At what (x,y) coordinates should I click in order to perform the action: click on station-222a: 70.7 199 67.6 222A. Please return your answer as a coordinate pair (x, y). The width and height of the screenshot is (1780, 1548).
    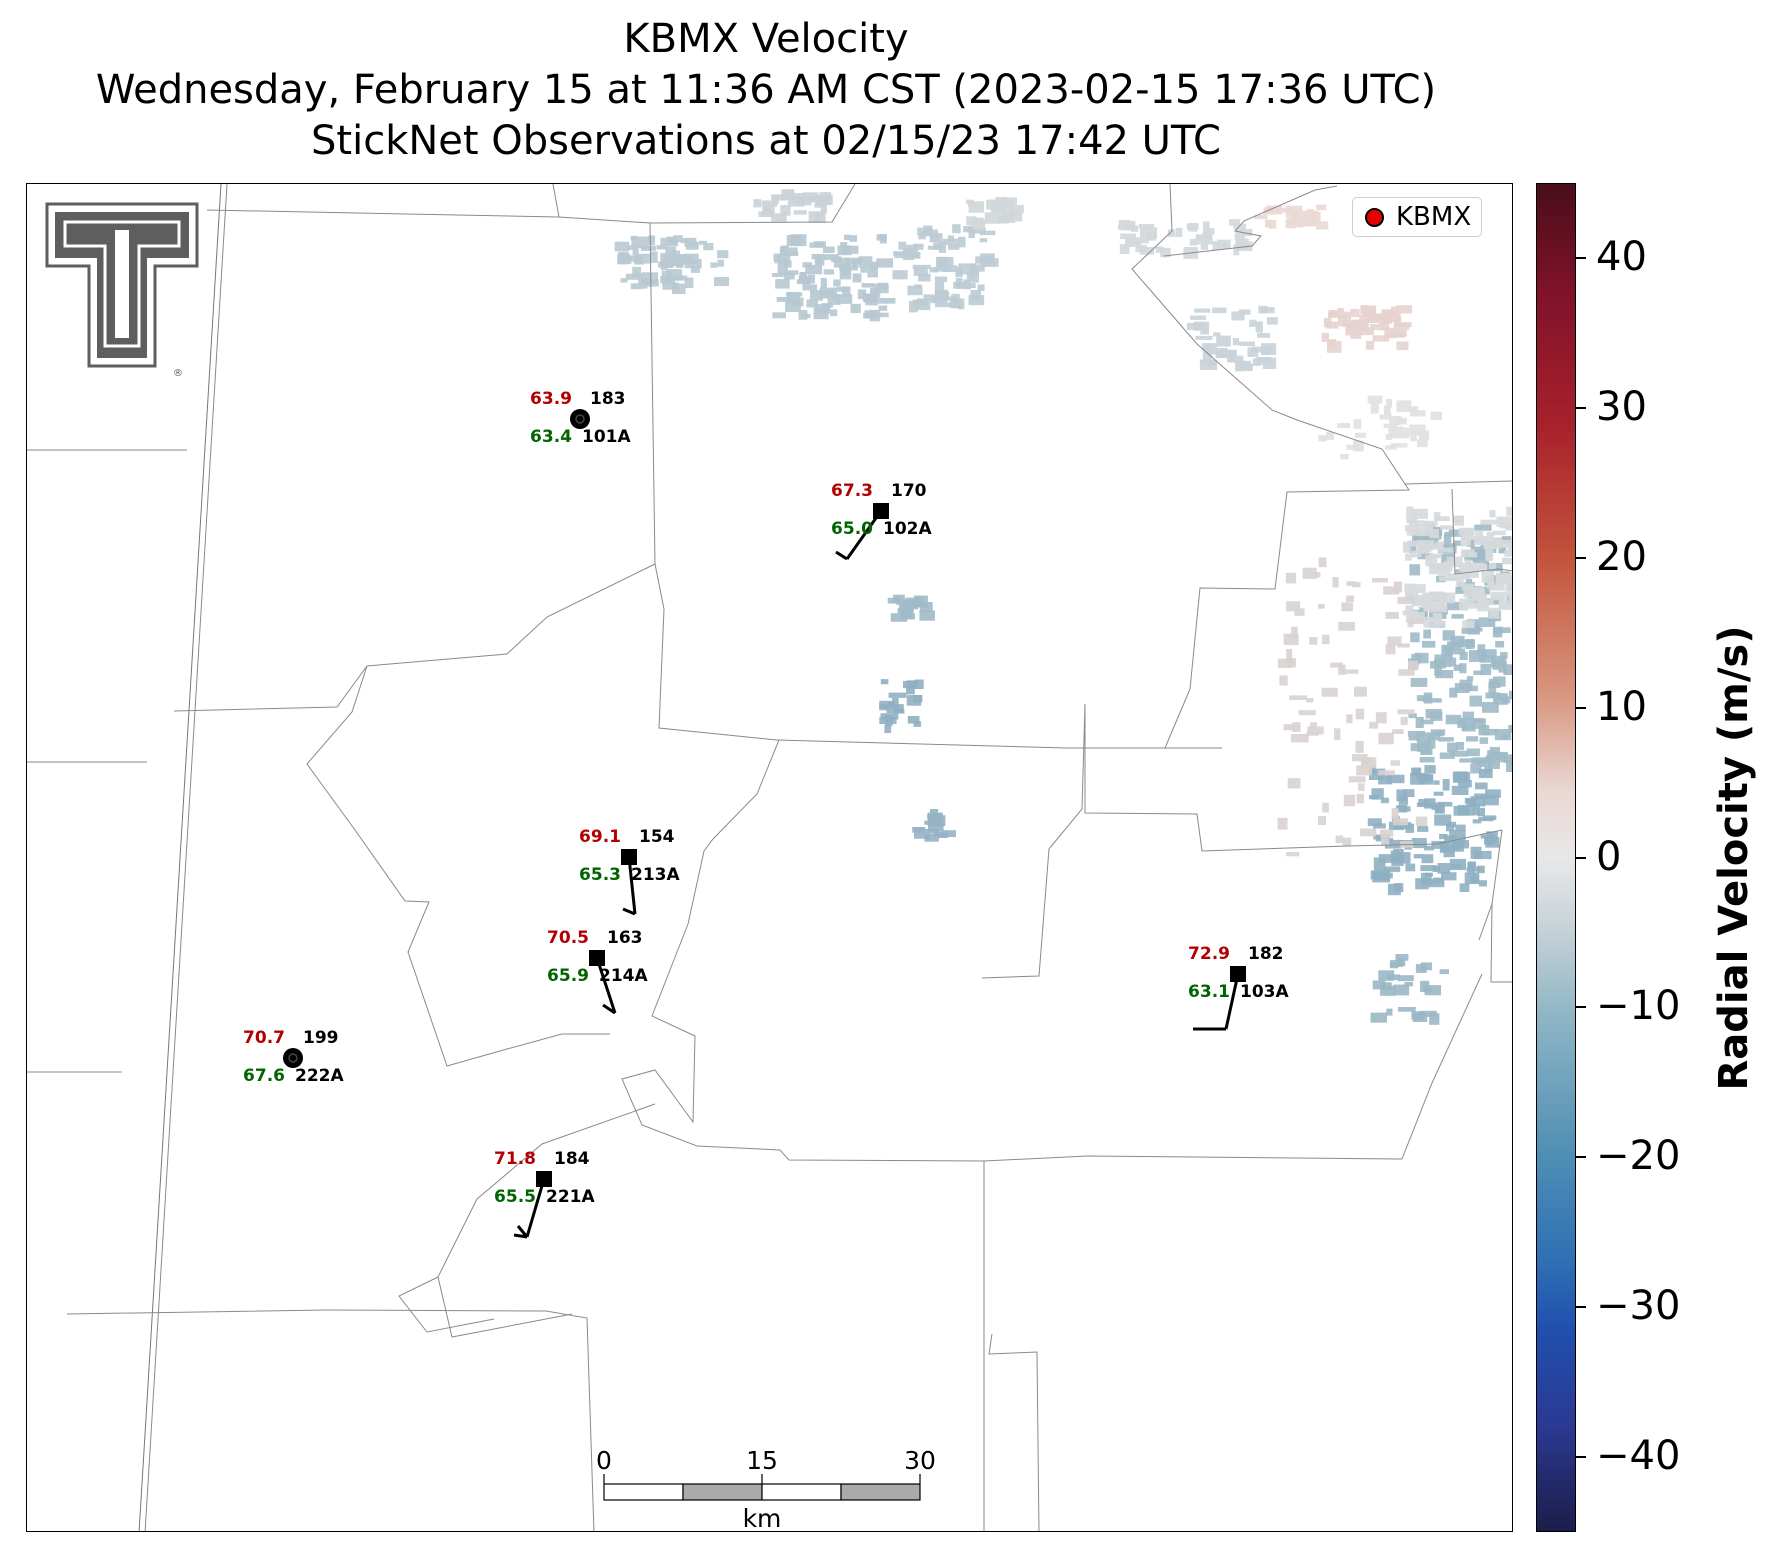
    Looking at the image, I should click on (293, 1057).